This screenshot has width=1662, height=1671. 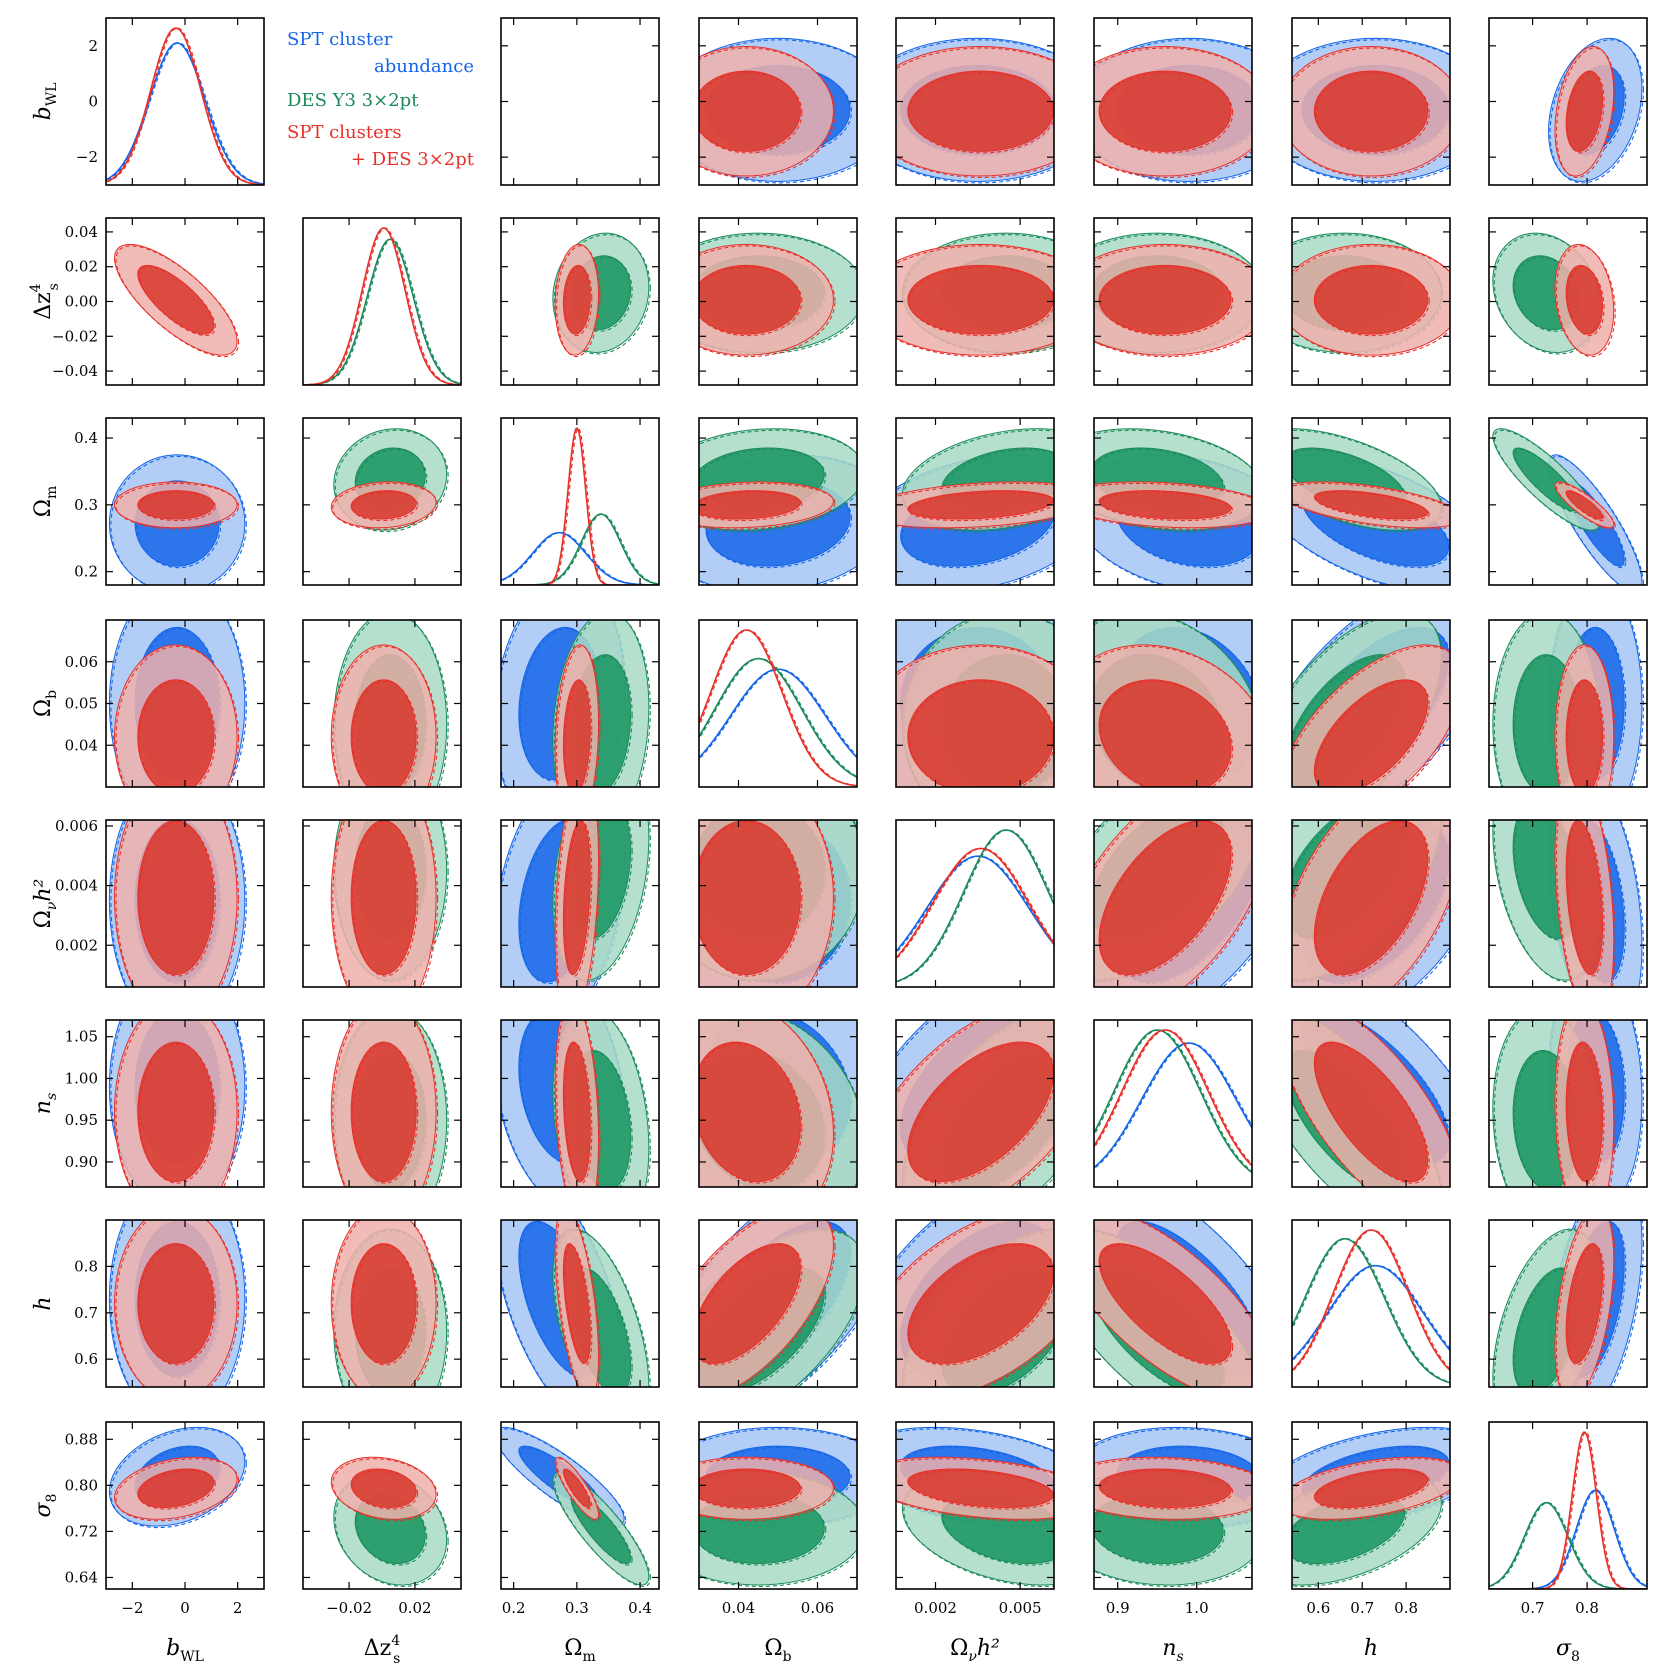 What do you see at coordinates (344, 132) in the screenshot?
I see `legend-entry-2: SPT clusters` at bounding box center [344, 132].